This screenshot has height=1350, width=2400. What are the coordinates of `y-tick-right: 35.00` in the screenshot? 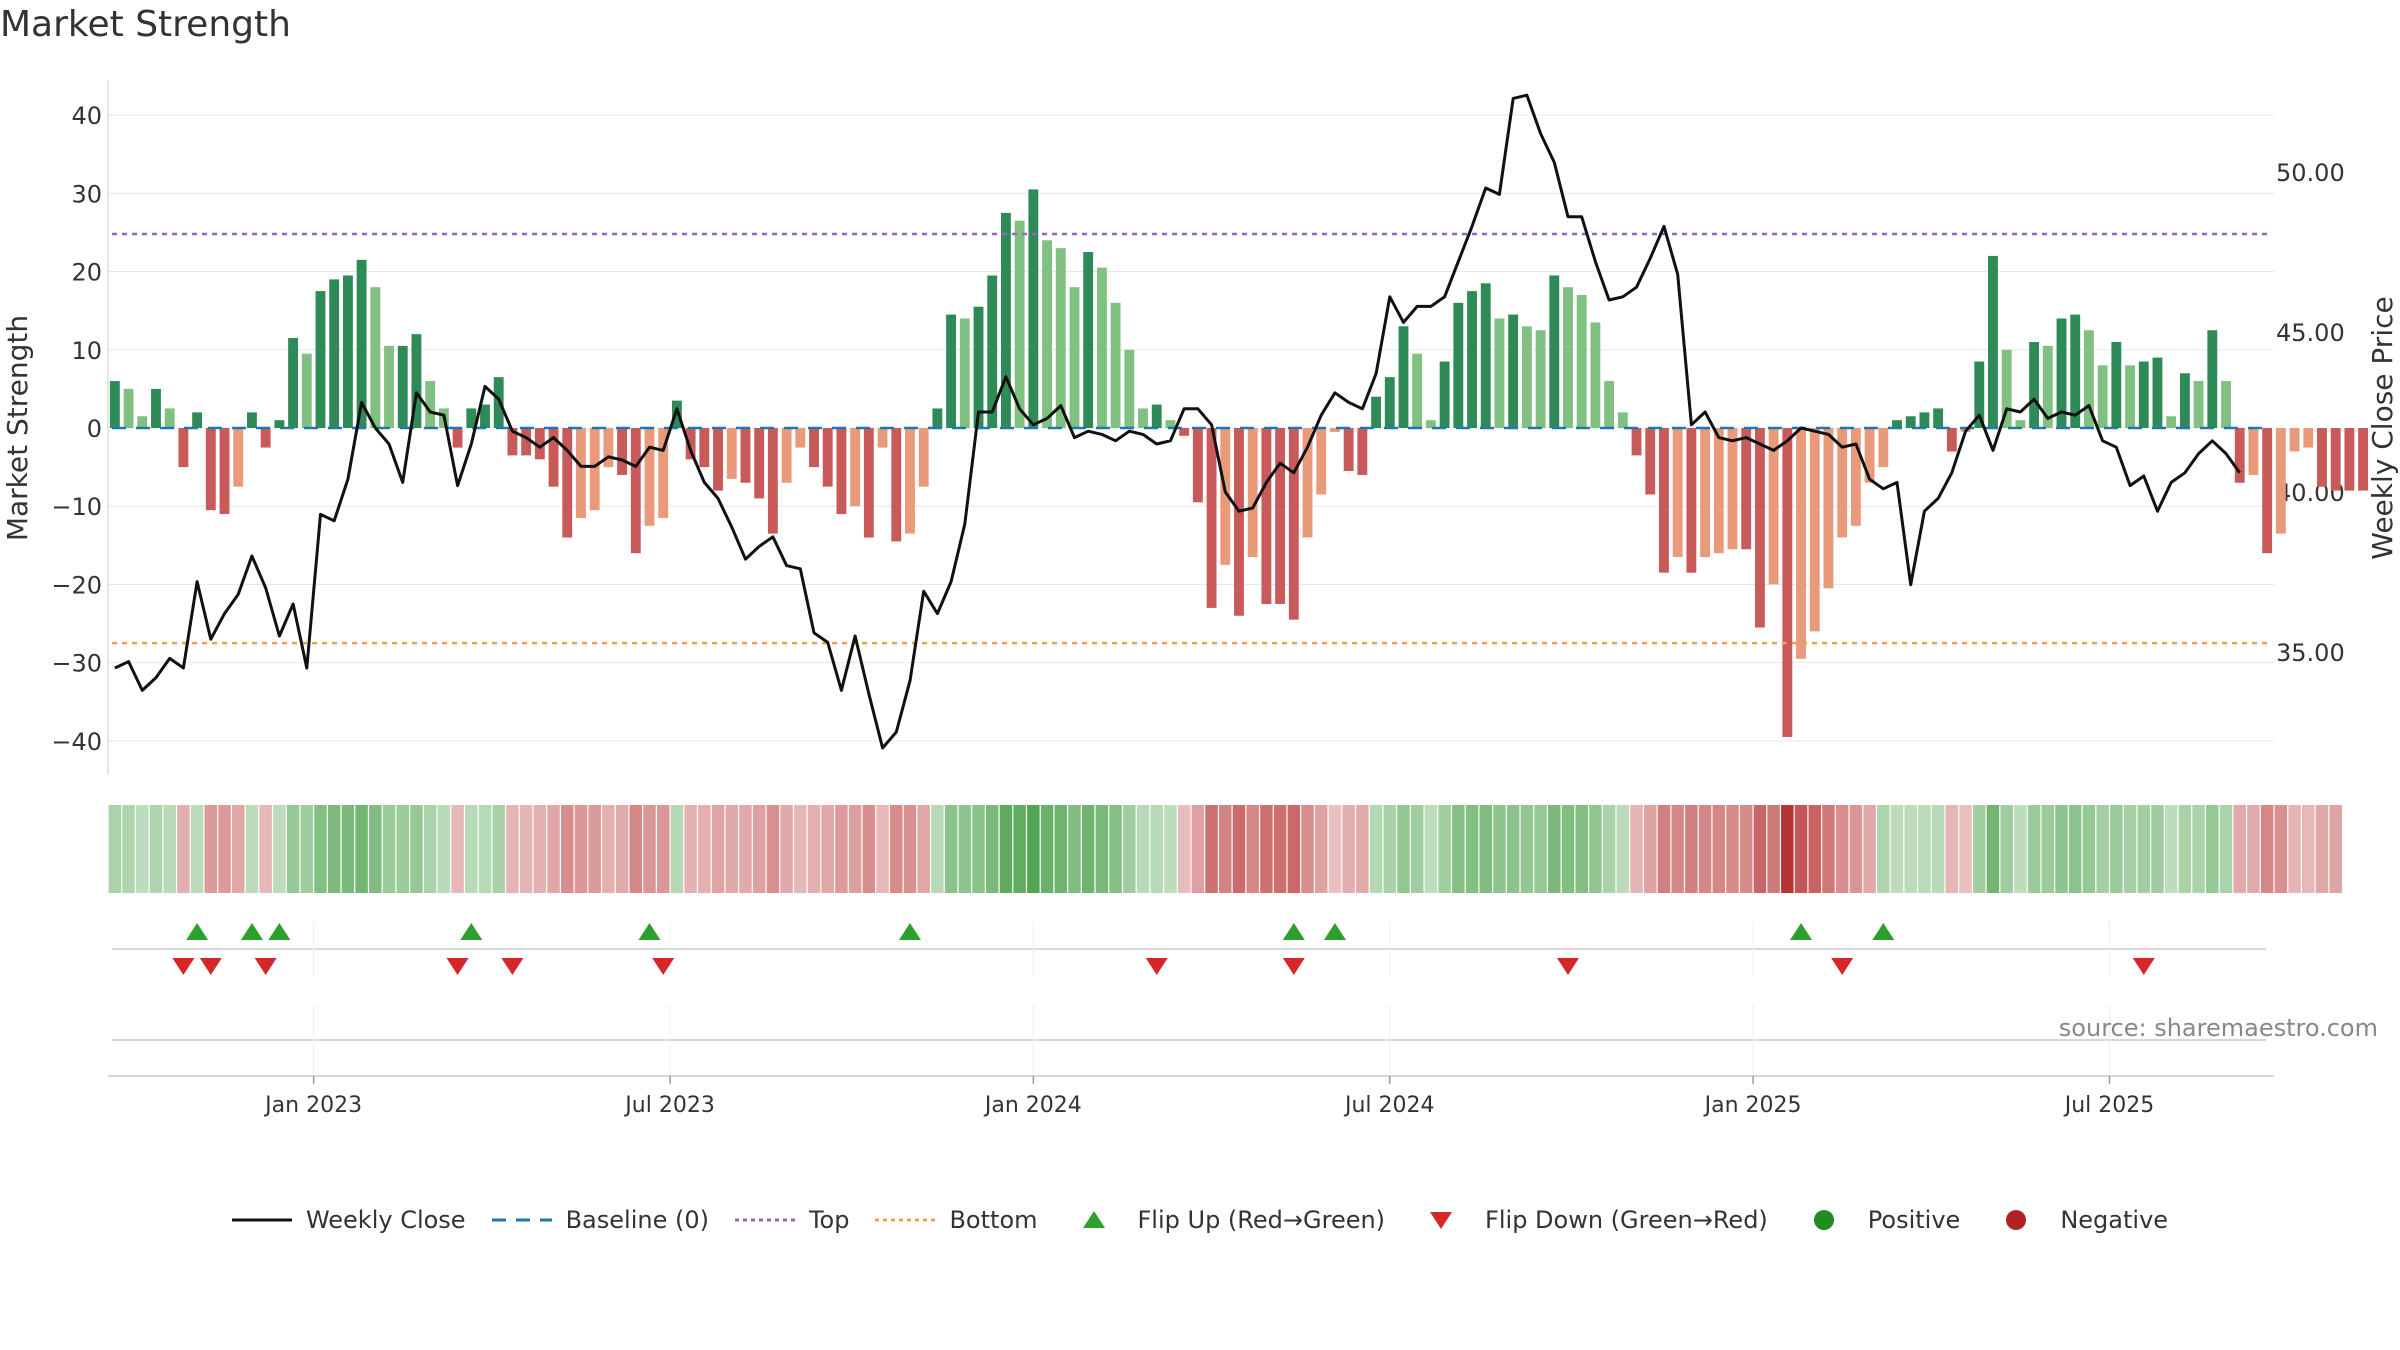 It's located at (2310, 653).